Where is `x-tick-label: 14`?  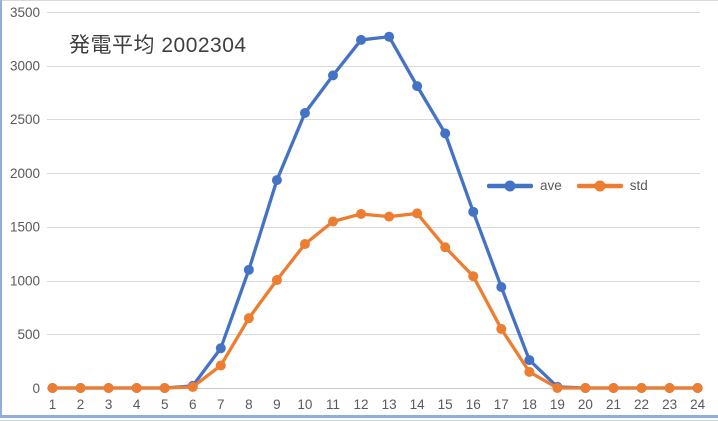 x-tick-label: 14 is located at coordinates (418, 404).